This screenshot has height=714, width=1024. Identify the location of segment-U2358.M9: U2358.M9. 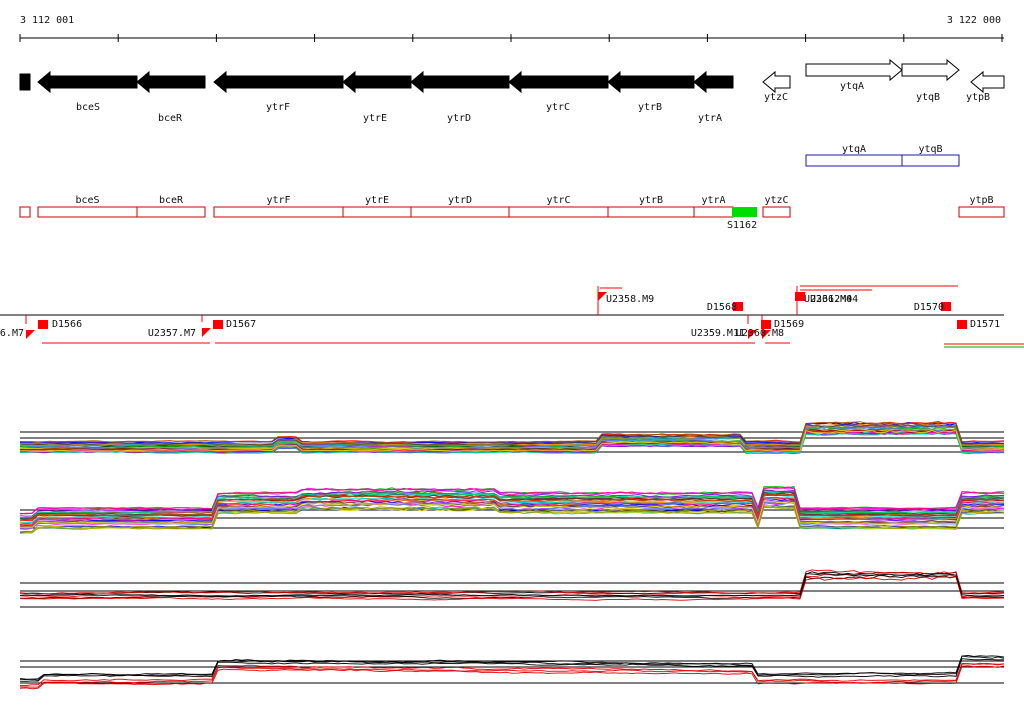
(625, 300).